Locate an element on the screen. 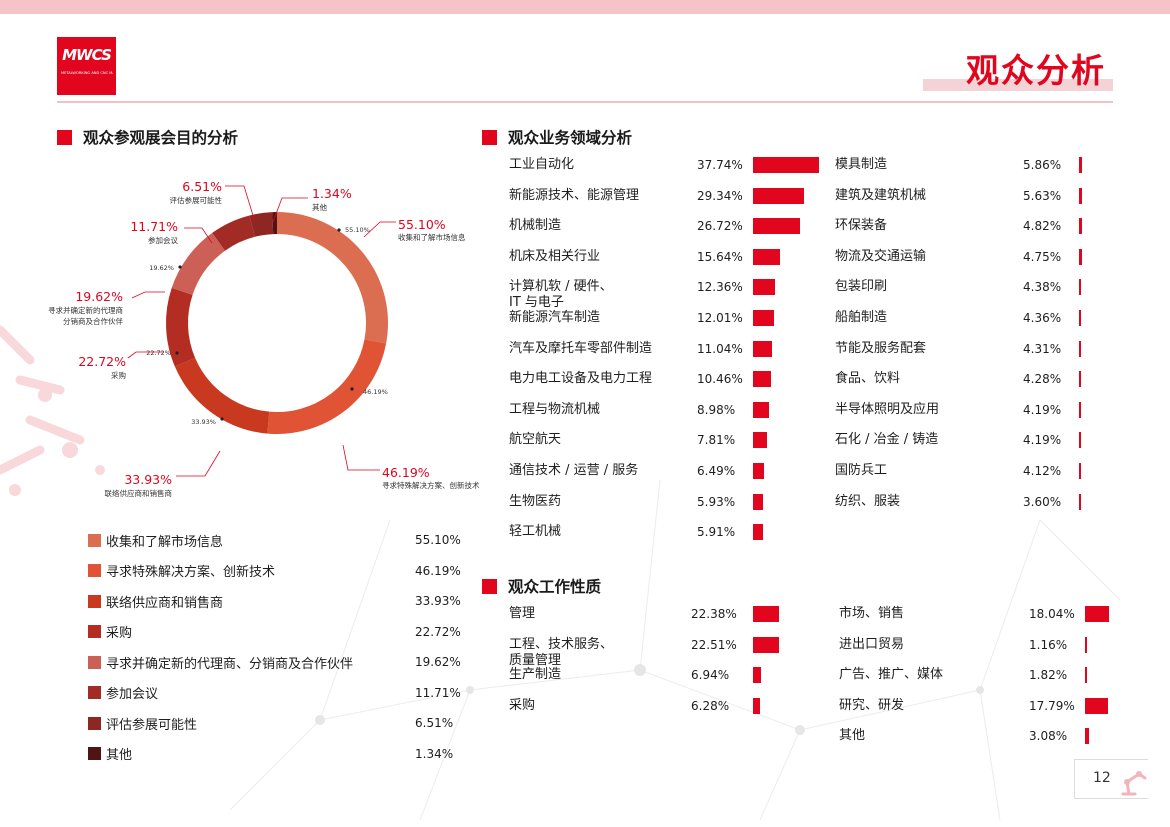  bar-label: 计算机软 / 硬件、 IT 与电子 is located at coordinates (561, 295).